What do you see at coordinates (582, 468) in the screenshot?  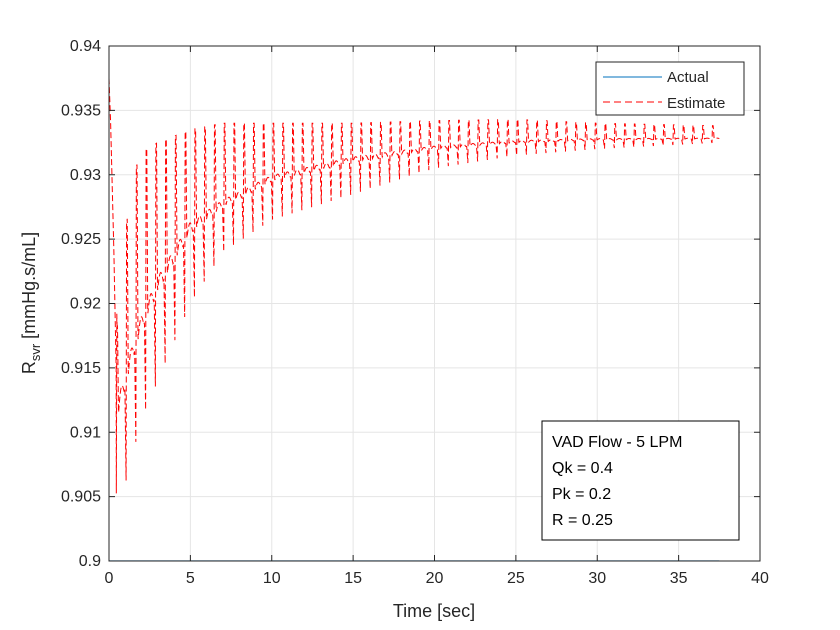 I see `annotation-line-2: Qk = 0.4` at bounding box center [582, 468].